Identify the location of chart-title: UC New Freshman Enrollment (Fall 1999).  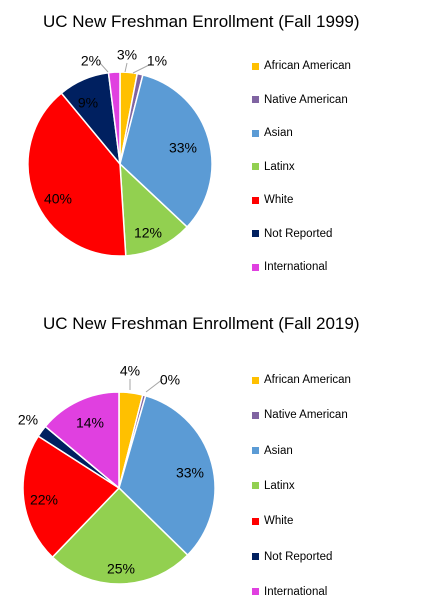
(201, 21).